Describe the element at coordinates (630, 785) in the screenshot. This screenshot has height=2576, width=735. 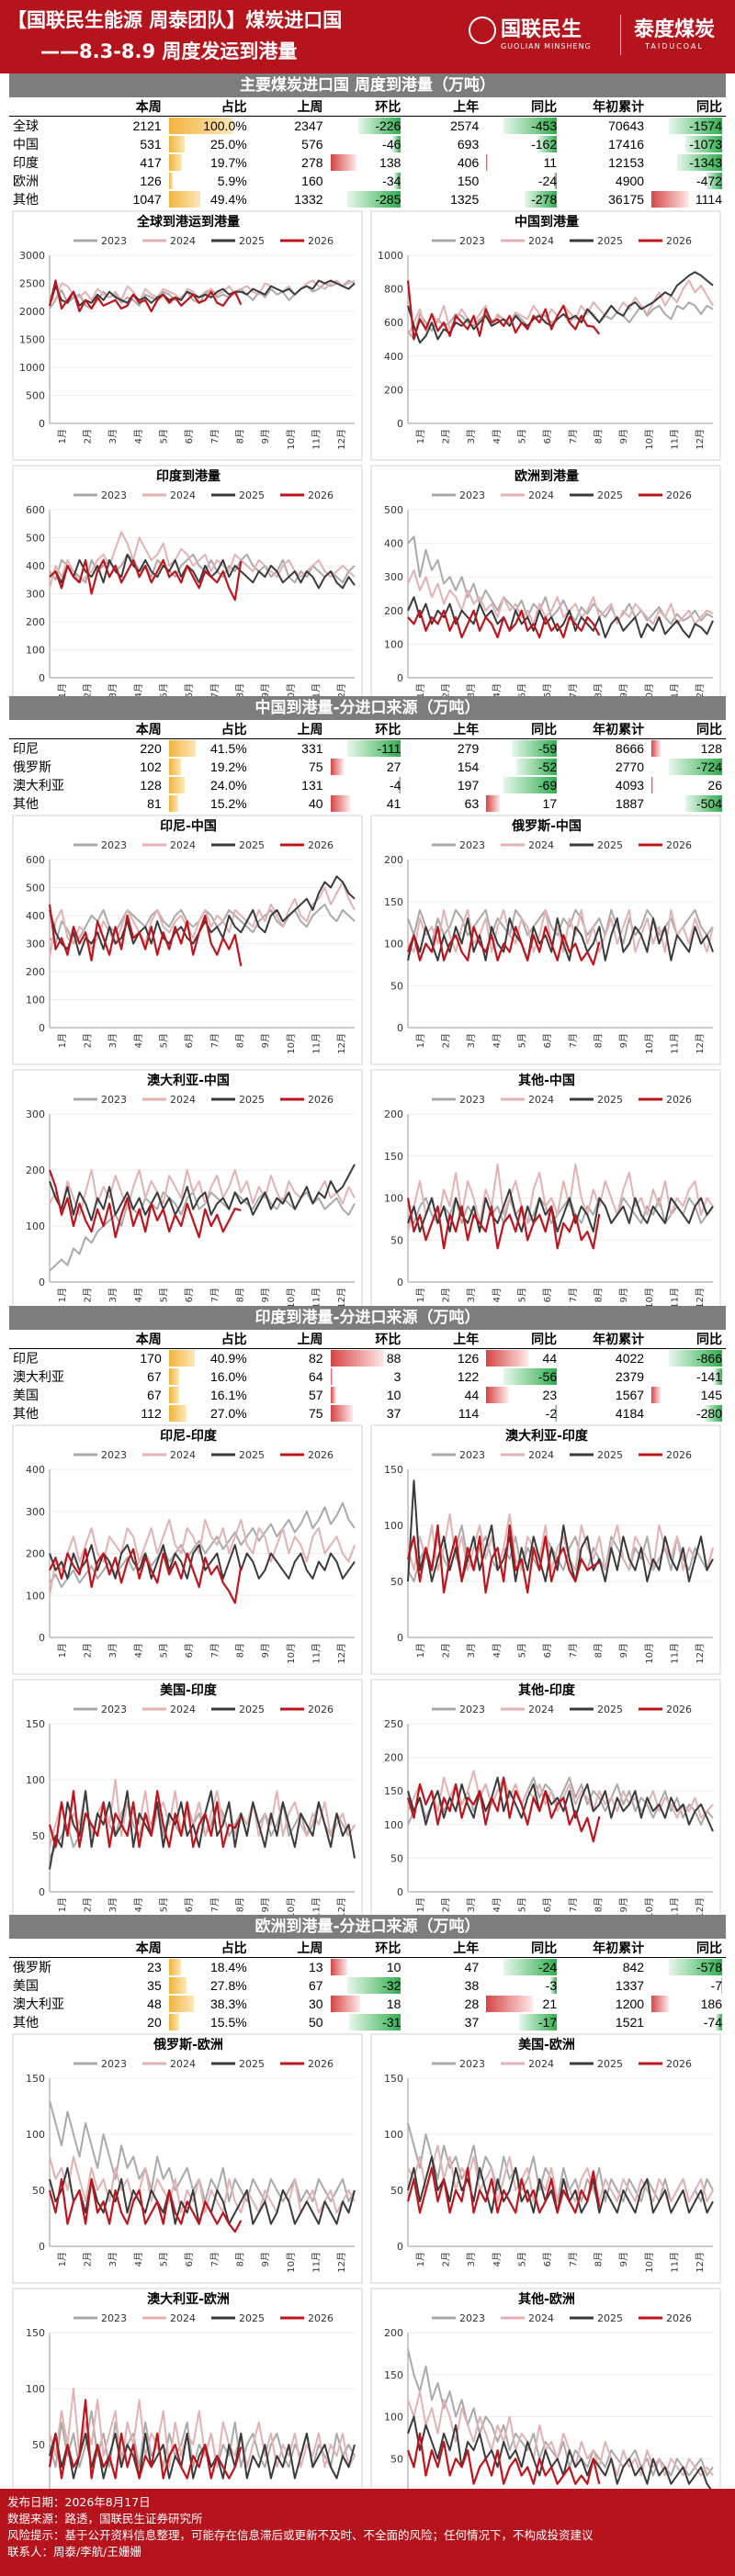
I see `ytd-total: 4093` at that location.